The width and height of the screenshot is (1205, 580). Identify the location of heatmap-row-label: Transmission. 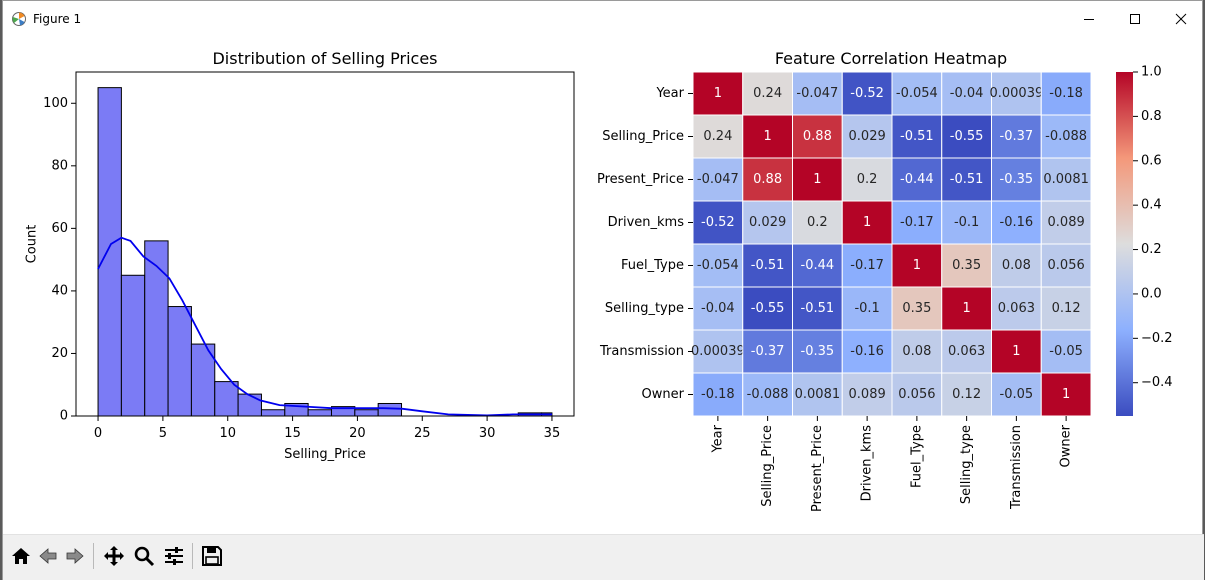
(641, 351).